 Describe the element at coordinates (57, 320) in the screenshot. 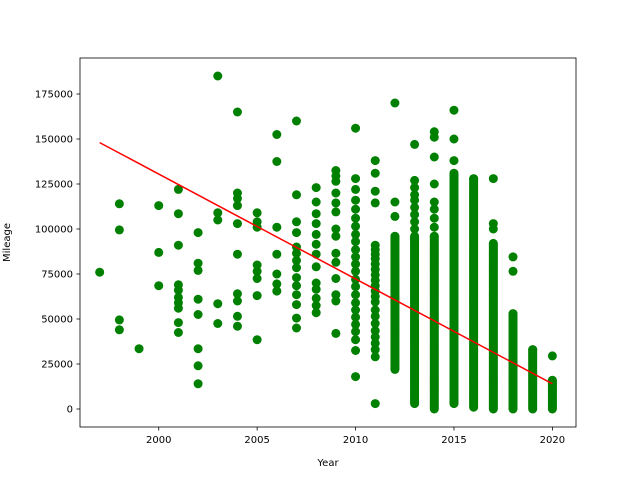

I see `y-tick-label: 50000` at that location.